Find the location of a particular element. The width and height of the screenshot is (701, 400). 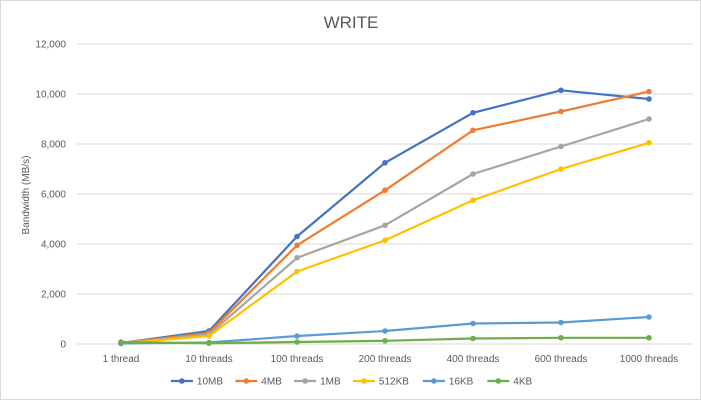

x-tick-label: 100 threads is located at coordinates (297, 359).